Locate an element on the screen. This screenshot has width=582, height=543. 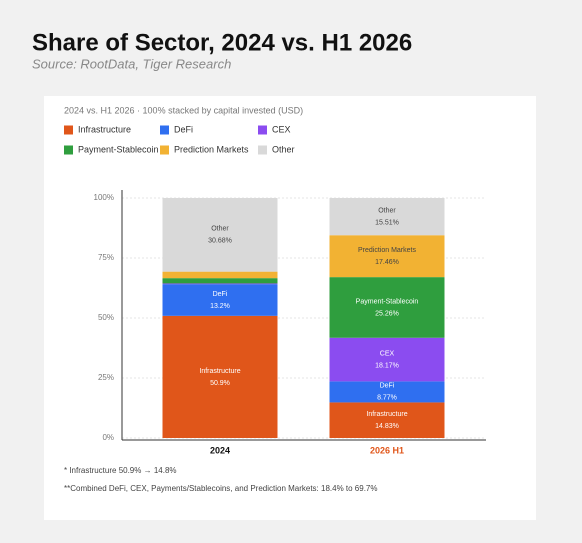
segment-value: 8.77% is located at coordinates (387, 398).